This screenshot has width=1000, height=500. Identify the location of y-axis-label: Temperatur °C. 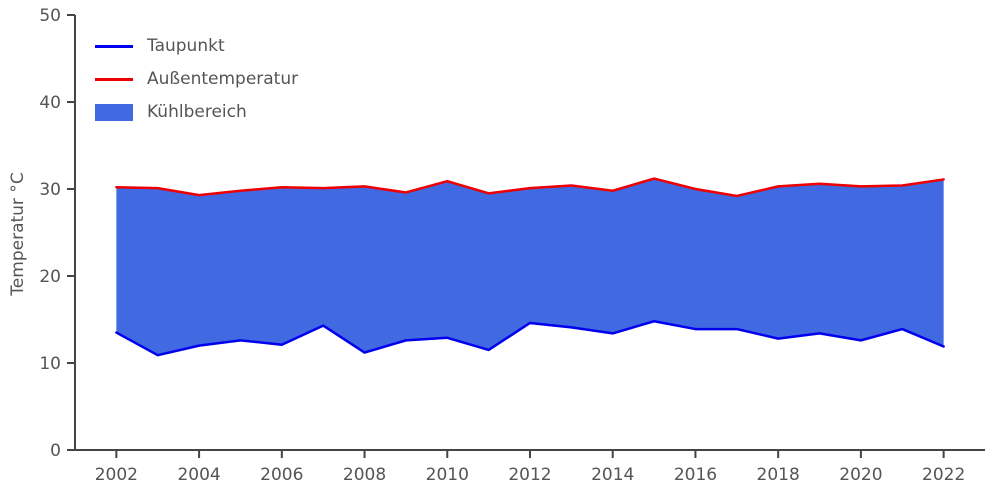
(18, 234).